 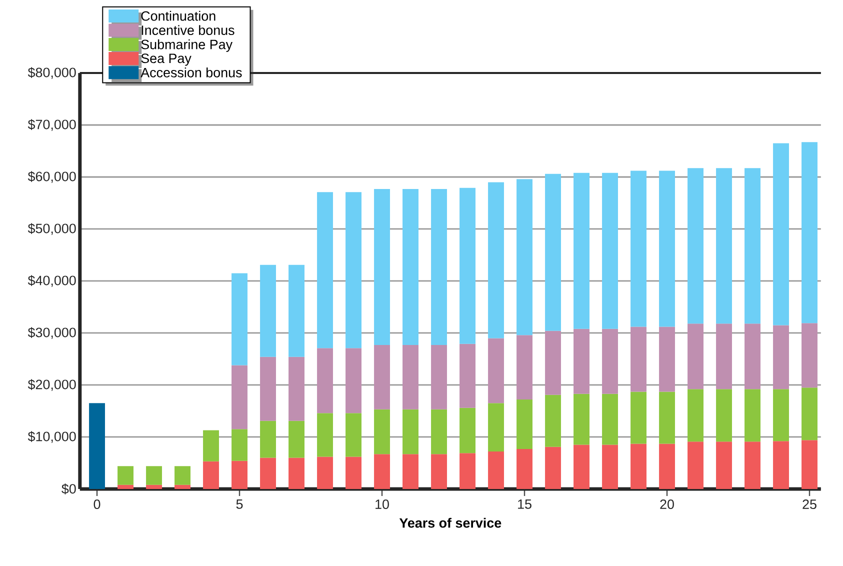 I want to click on x-tick-label: 0, so click(x=97, y=505).